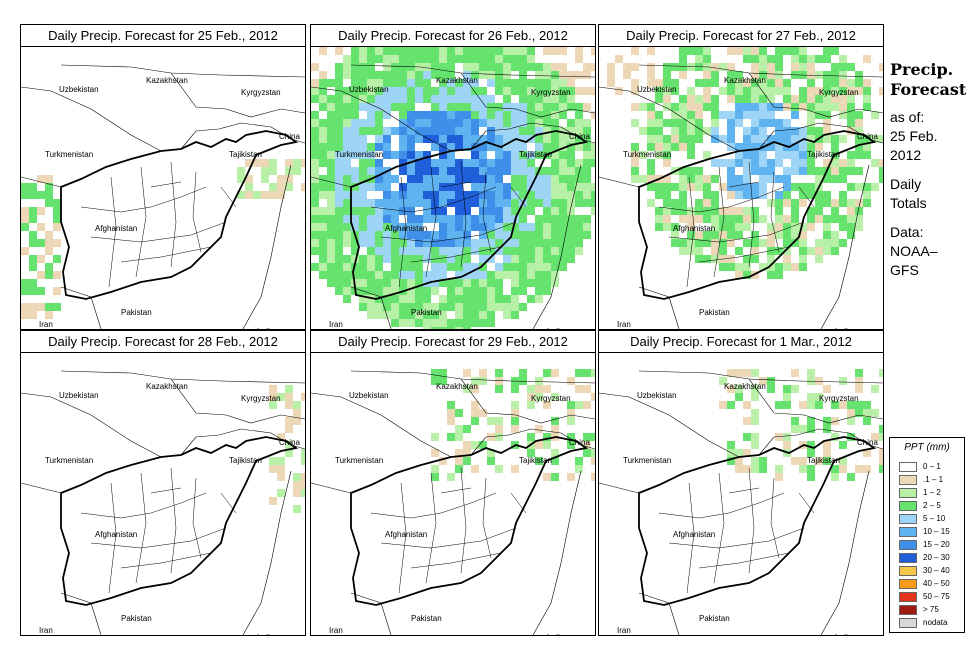  I want to click on border-kyrgyzstan, so click(815, 95).